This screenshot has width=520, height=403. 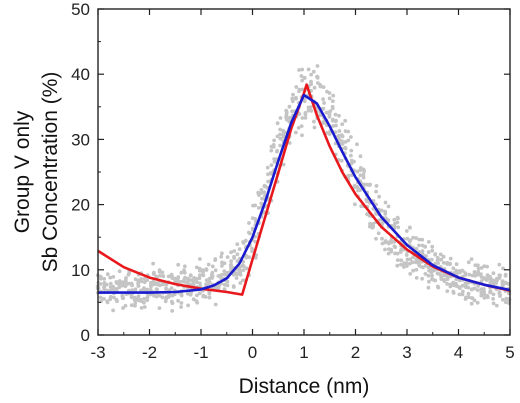 What do you see at coordinates (406, 352) in the screenshot?
I see `x-tick-label: 3` at bounding box center [406, 352].